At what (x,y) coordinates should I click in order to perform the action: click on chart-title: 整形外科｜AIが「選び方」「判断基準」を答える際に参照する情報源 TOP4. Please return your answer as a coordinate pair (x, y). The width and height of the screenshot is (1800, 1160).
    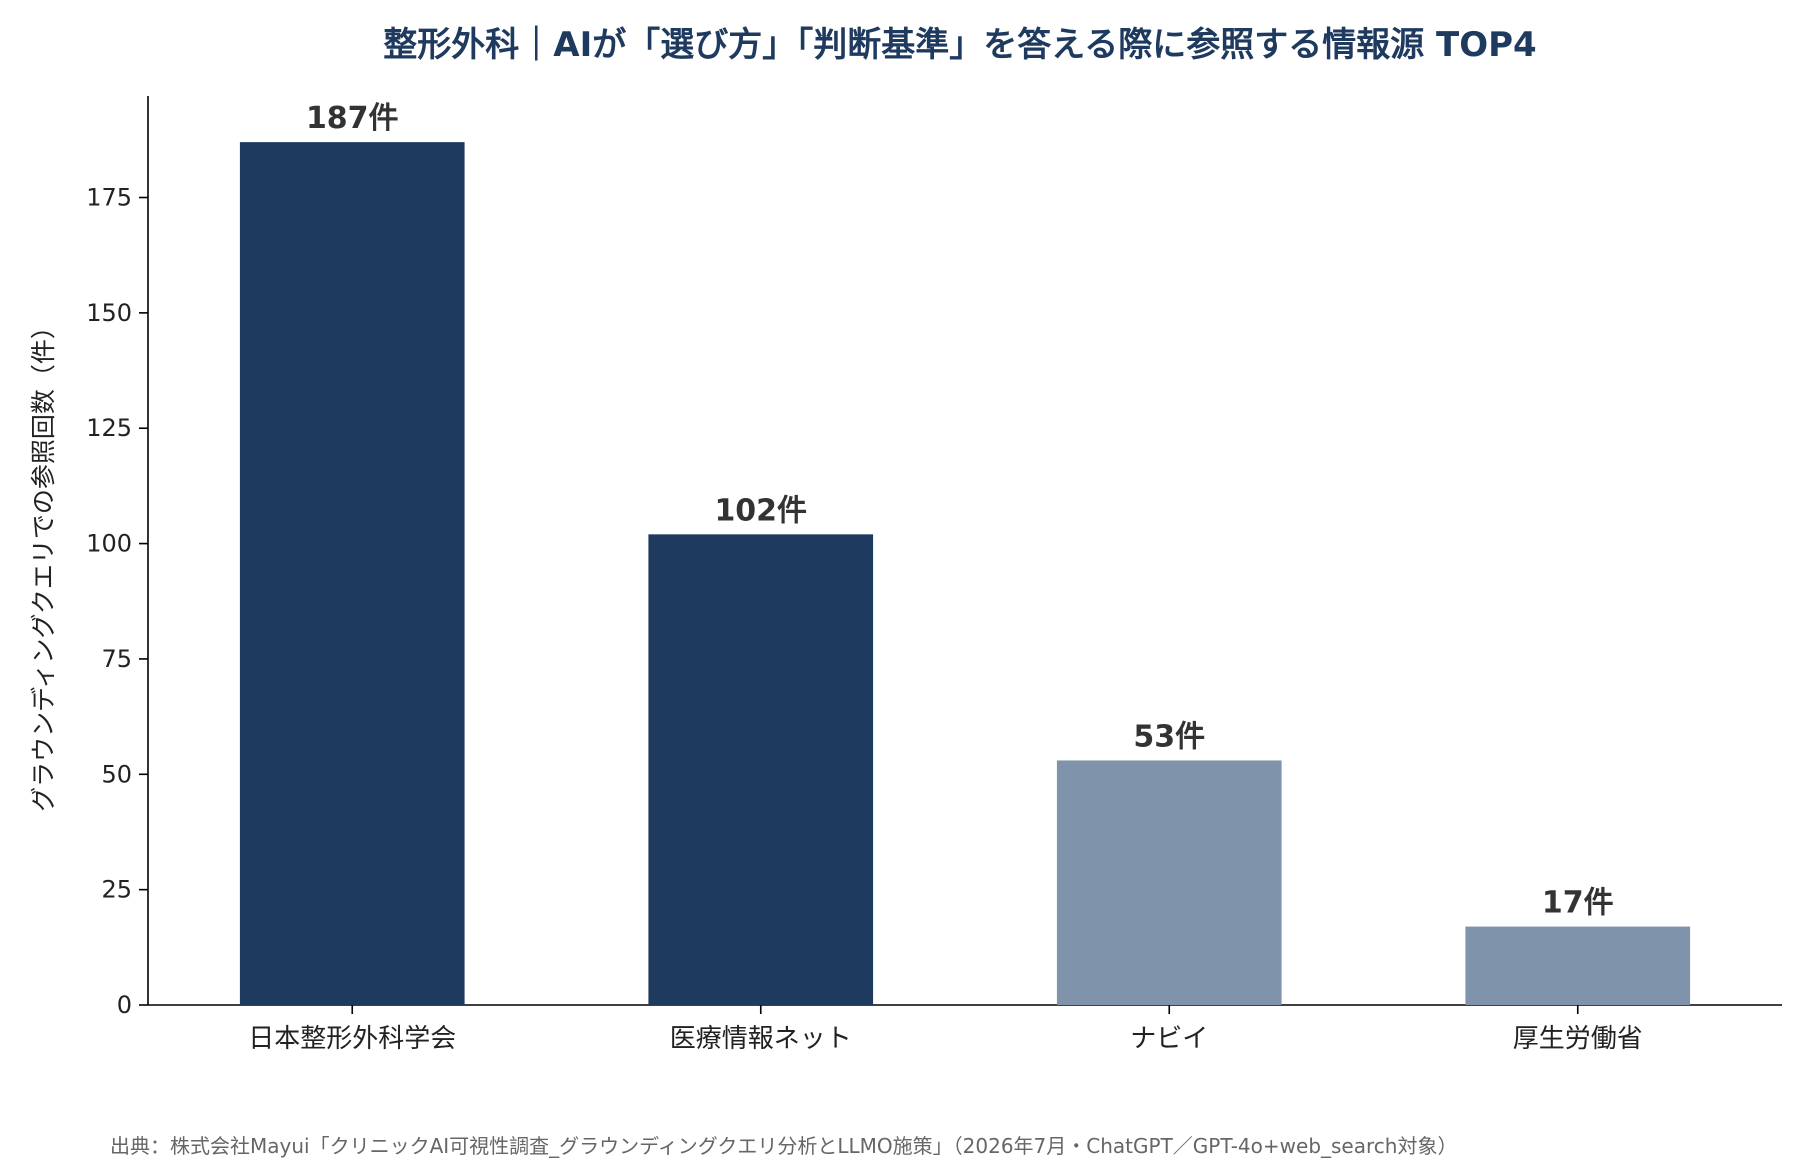
    Looking at the image, I should click on (959, 45).